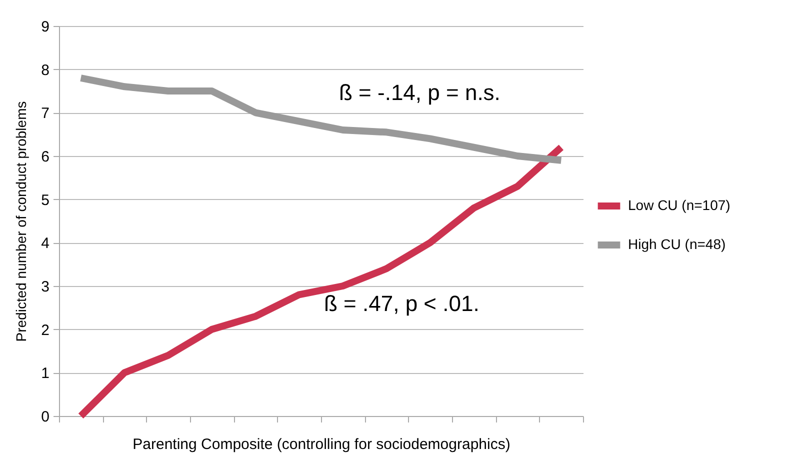 The width and height of the screenshot is (799, 464). I want to click on y-tick-label: 8, so click(45, 70).